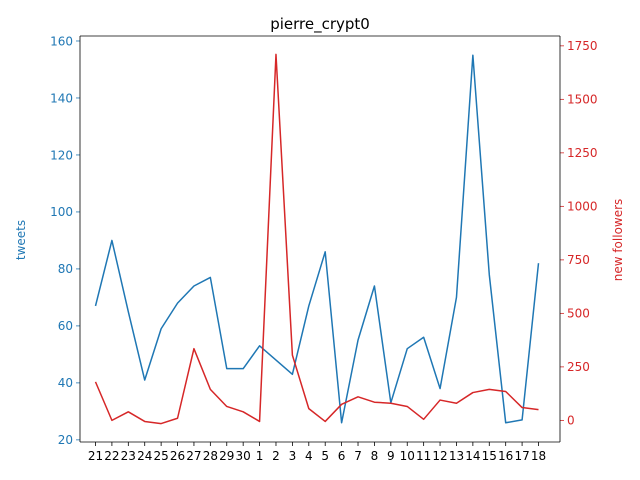  I want to click on right-tick-label: 250, so click(578, 367).